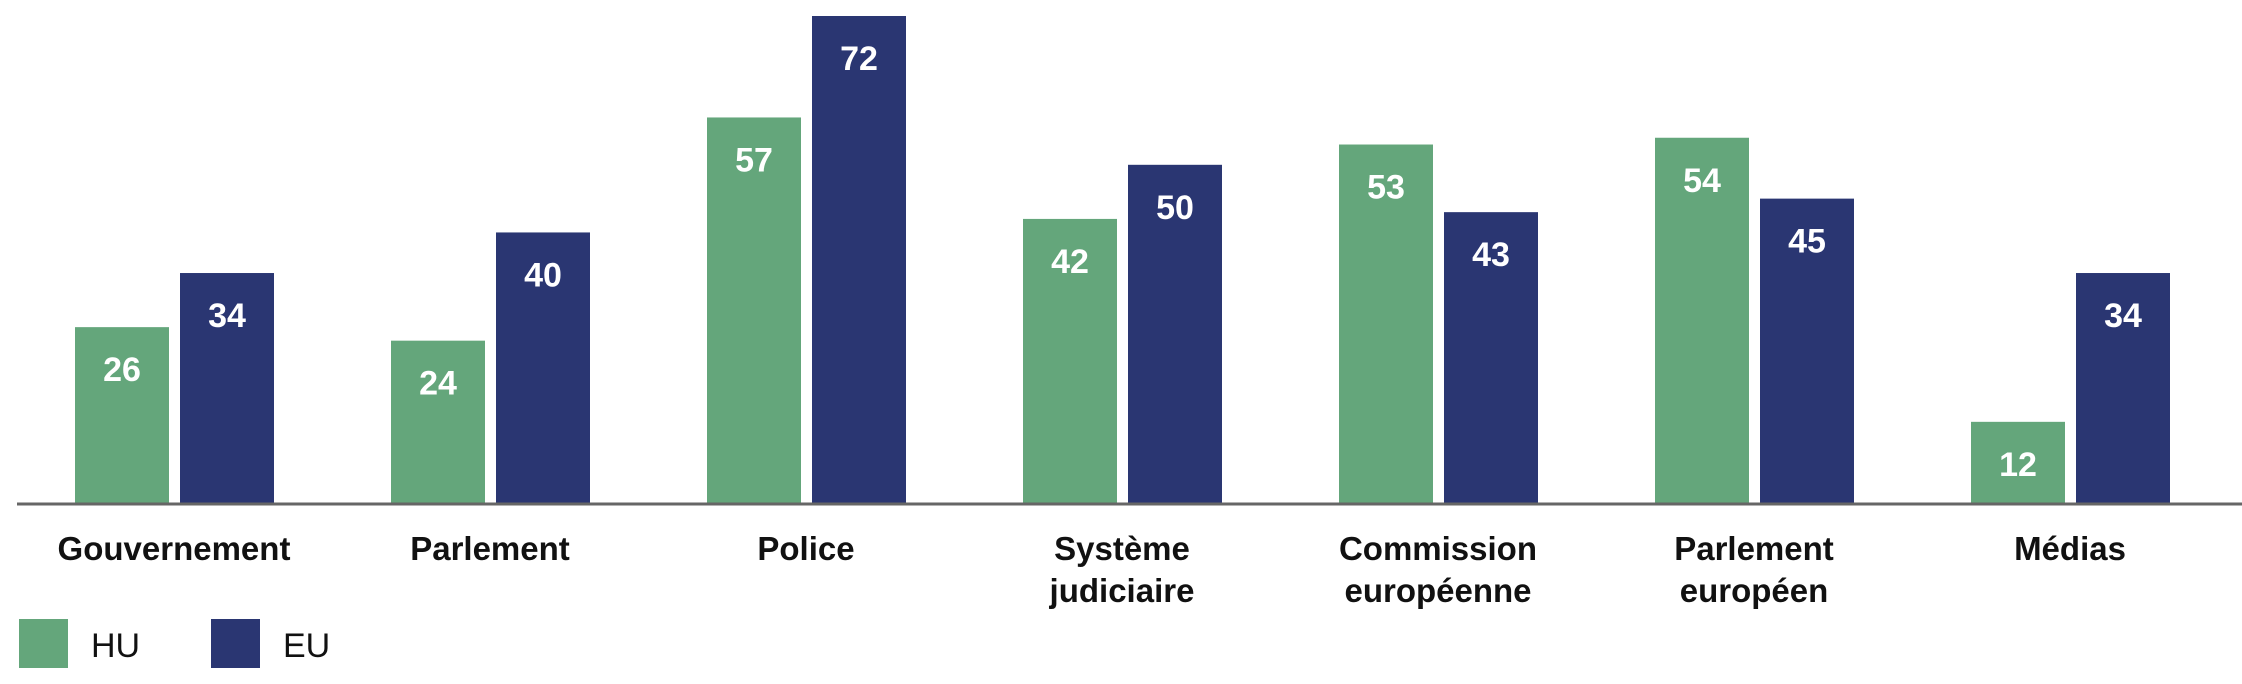  I want to click on category-label: Médias, so click(2070, 548).